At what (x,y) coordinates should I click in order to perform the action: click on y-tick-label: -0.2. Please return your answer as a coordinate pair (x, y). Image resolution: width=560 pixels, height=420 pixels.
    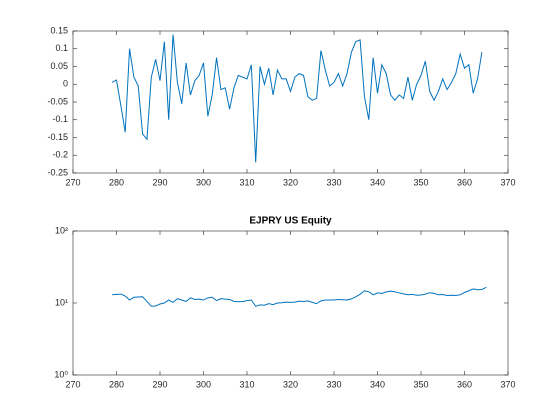
    Looking at the image, I should click on (60, 155).